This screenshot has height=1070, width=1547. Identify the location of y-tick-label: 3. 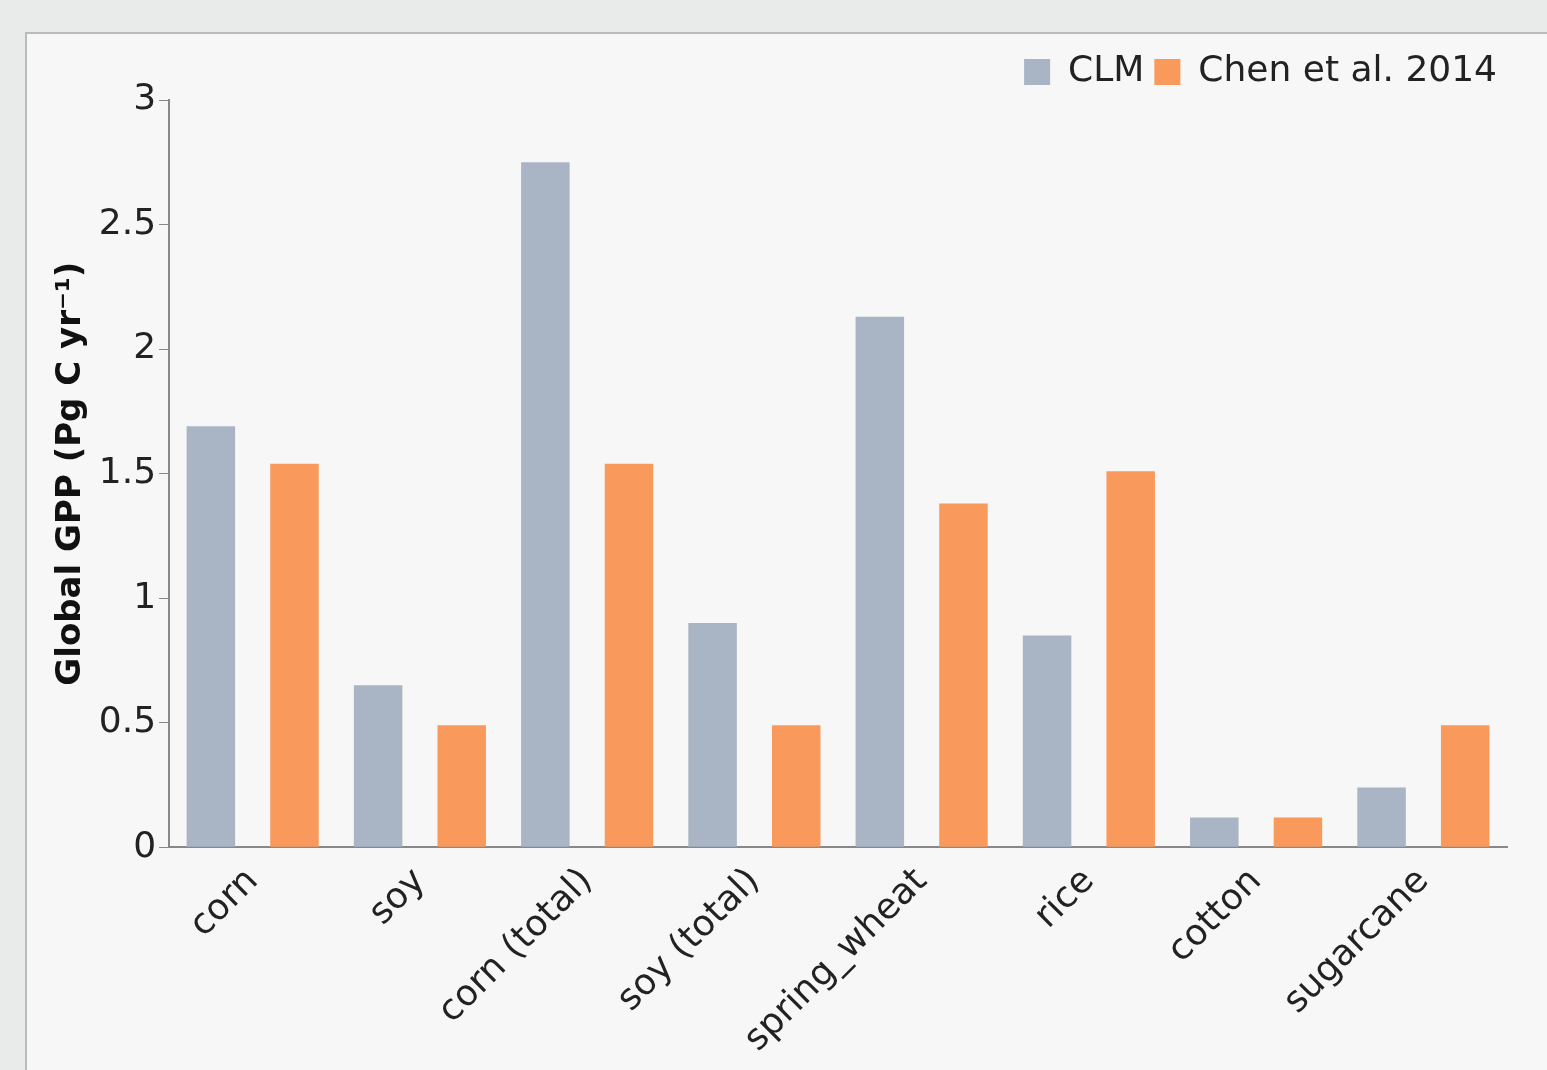
(145, 97).